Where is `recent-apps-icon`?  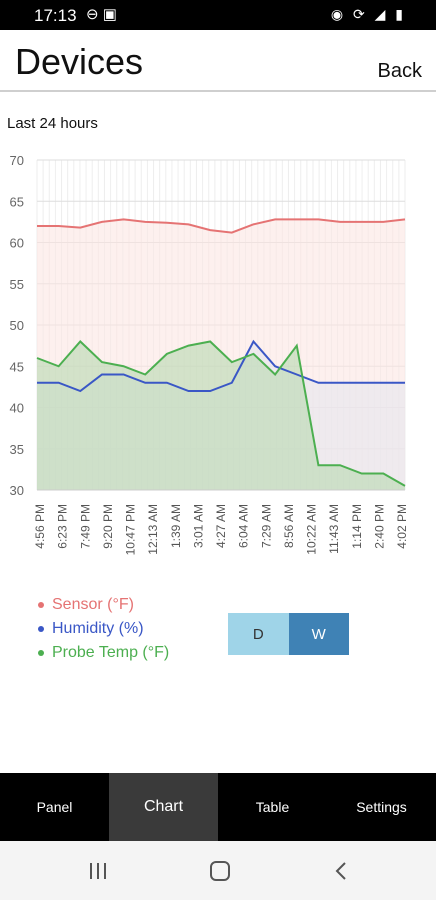 recent-apps-icon is located at coordinates (98, 871).